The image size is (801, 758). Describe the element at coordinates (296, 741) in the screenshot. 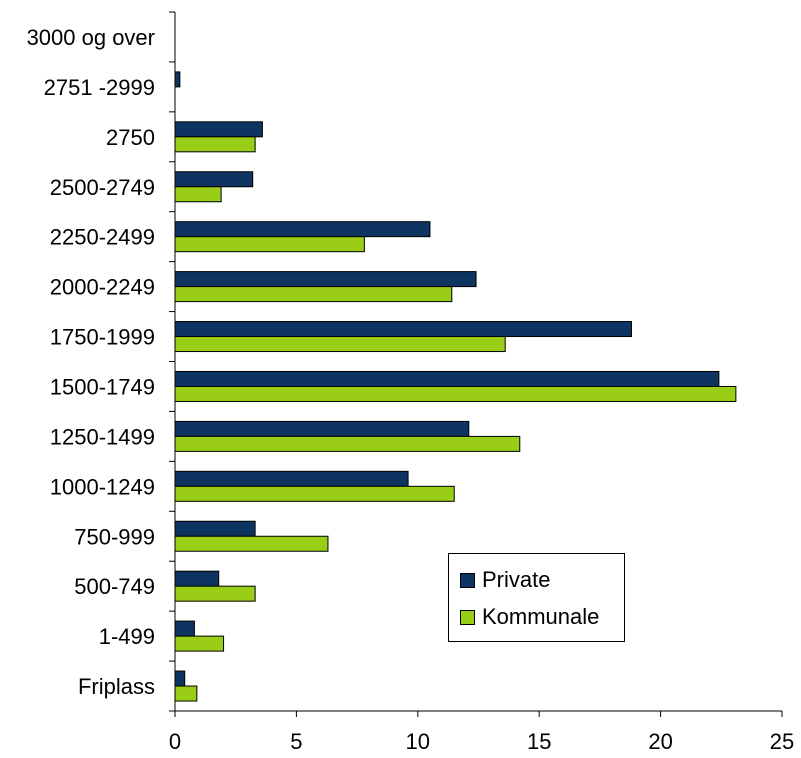

I see `x-tick-label: 5` at that location.